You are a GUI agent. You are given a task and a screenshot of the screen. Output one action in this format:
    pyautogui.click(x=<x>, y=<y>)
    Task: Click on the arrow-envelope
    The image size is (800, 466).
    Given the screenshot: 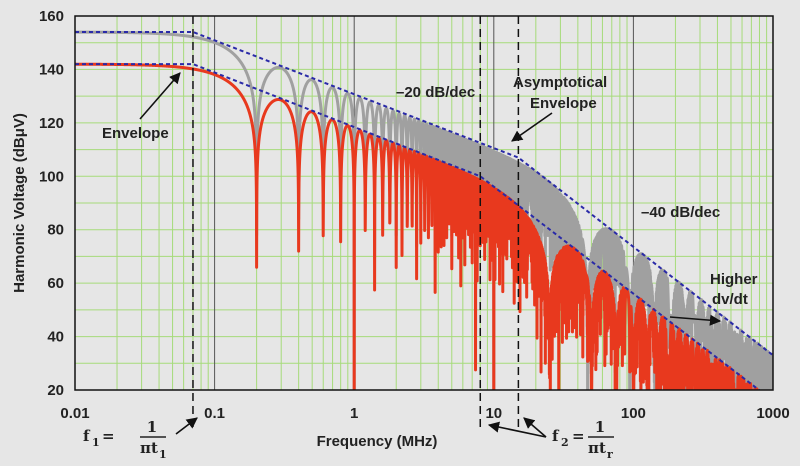 What is the action you would take?
    pyautogui.click(x=160, y=96)
    